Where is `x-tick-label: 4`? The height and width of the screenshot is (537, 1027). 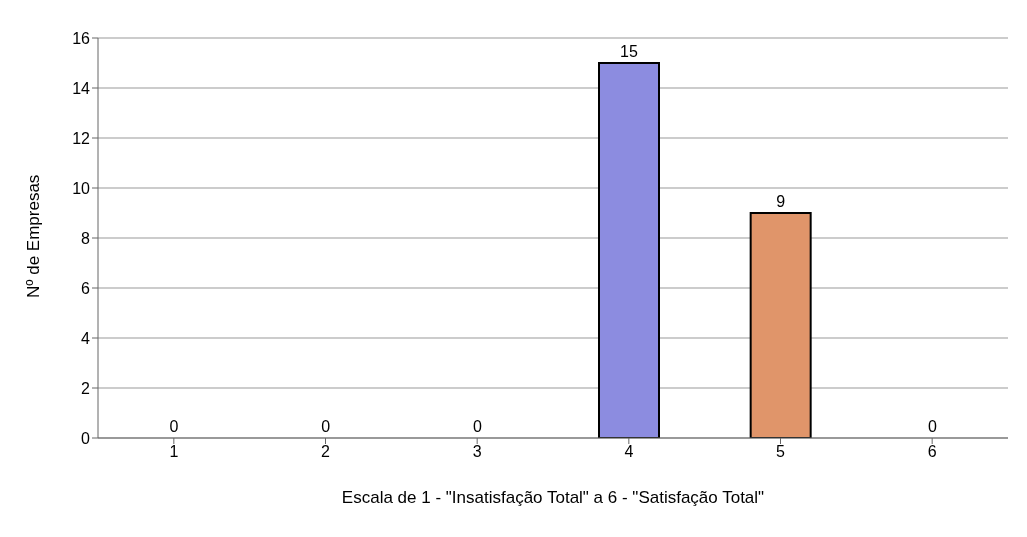 x-tick-label: 4 is located at coordinates (629, 452).